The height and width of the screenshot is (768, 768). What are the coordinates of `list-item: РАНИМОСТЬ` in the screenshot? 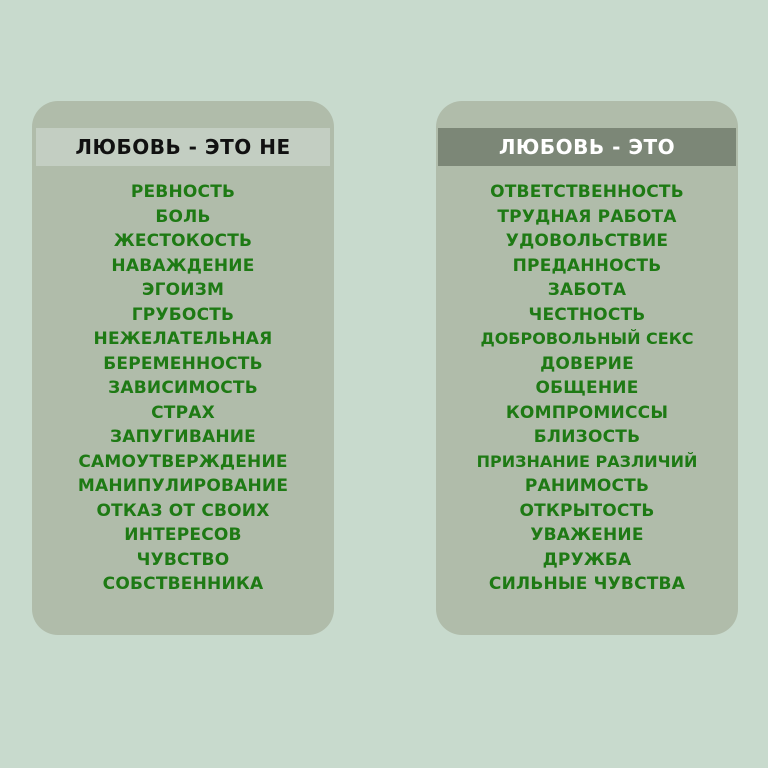 It's located at (587, 486).